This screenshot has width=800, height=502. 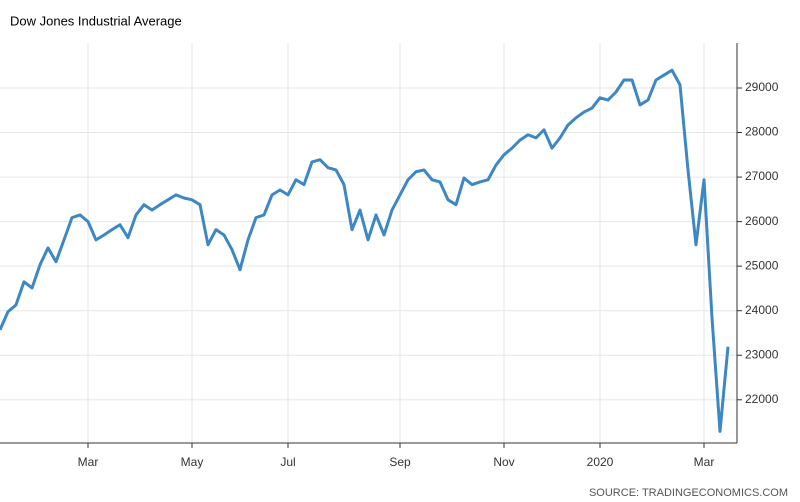 I want to click on x-tick-label: 2020, so click(x=600, y=462).